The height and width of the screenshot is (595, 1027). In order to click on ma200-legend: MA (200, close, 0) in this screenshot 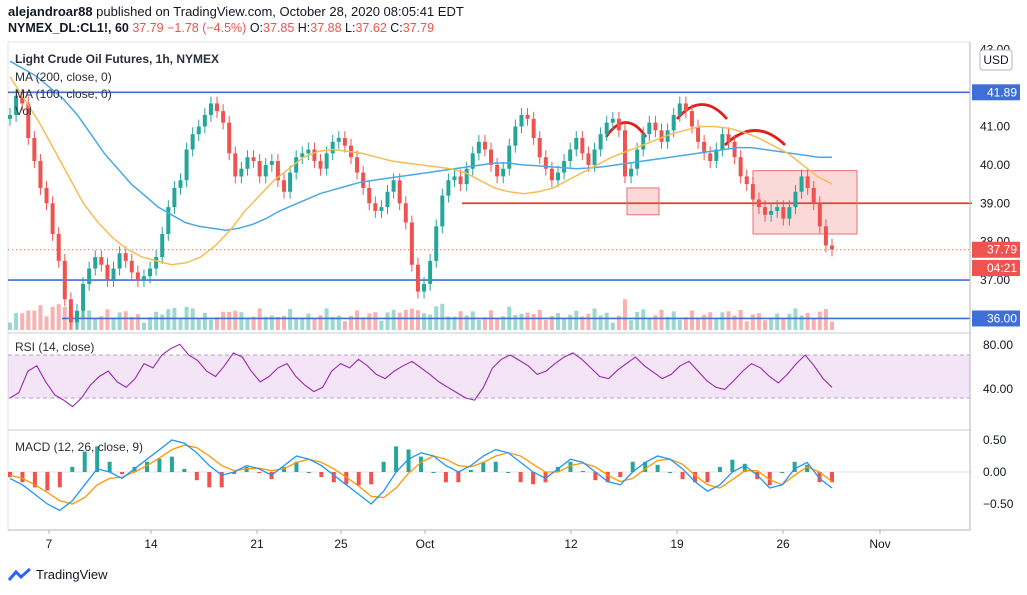, I will do `click(63, 77)`.